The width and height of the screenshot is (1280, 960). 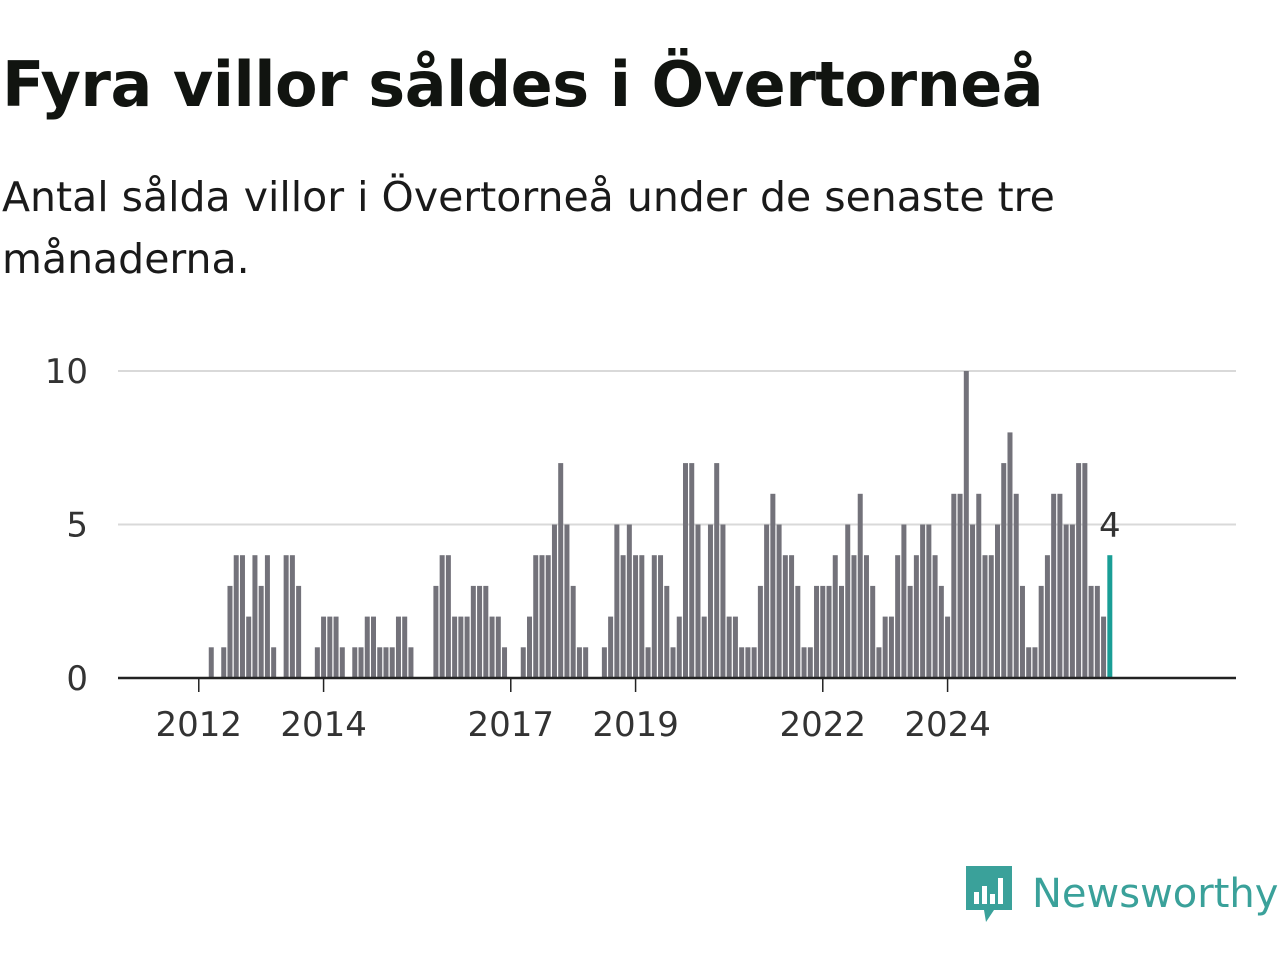 I want to click on newsworthy-logo: Newsworthy, so click(x=1121, y=894).